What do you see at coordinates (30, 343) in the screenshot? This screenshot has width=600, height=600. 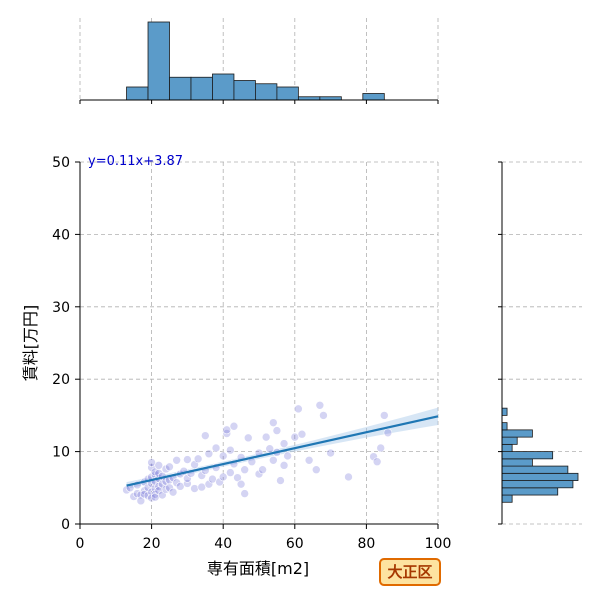 I see `y-axis-label: 賃料[万円]` at bounding box center [30, 343].